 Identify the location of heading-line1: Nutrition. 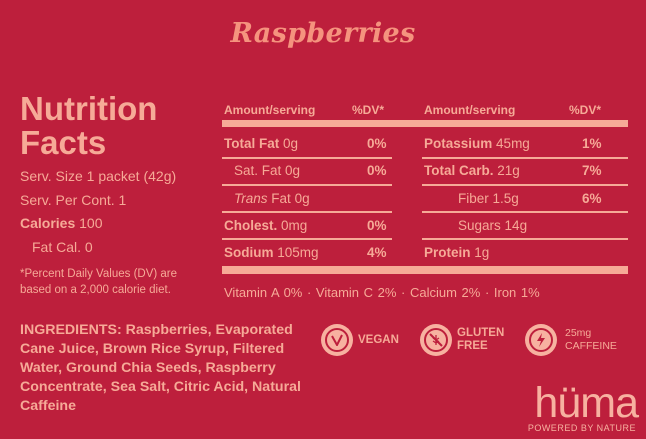
(89, 108).